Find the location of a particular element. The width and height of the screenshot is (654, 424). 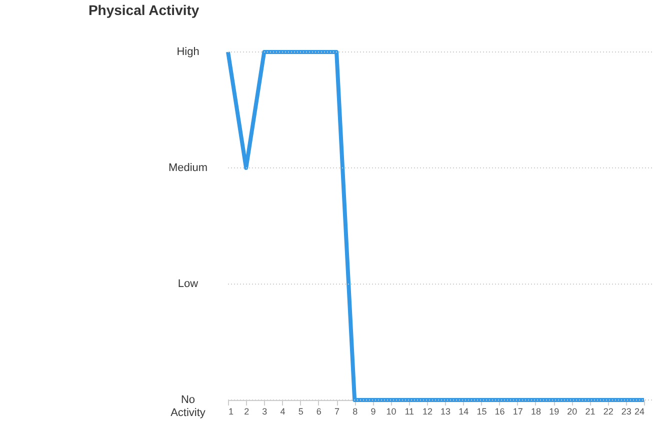

x-tick-label: 5 is located at coordinates (301, 411).